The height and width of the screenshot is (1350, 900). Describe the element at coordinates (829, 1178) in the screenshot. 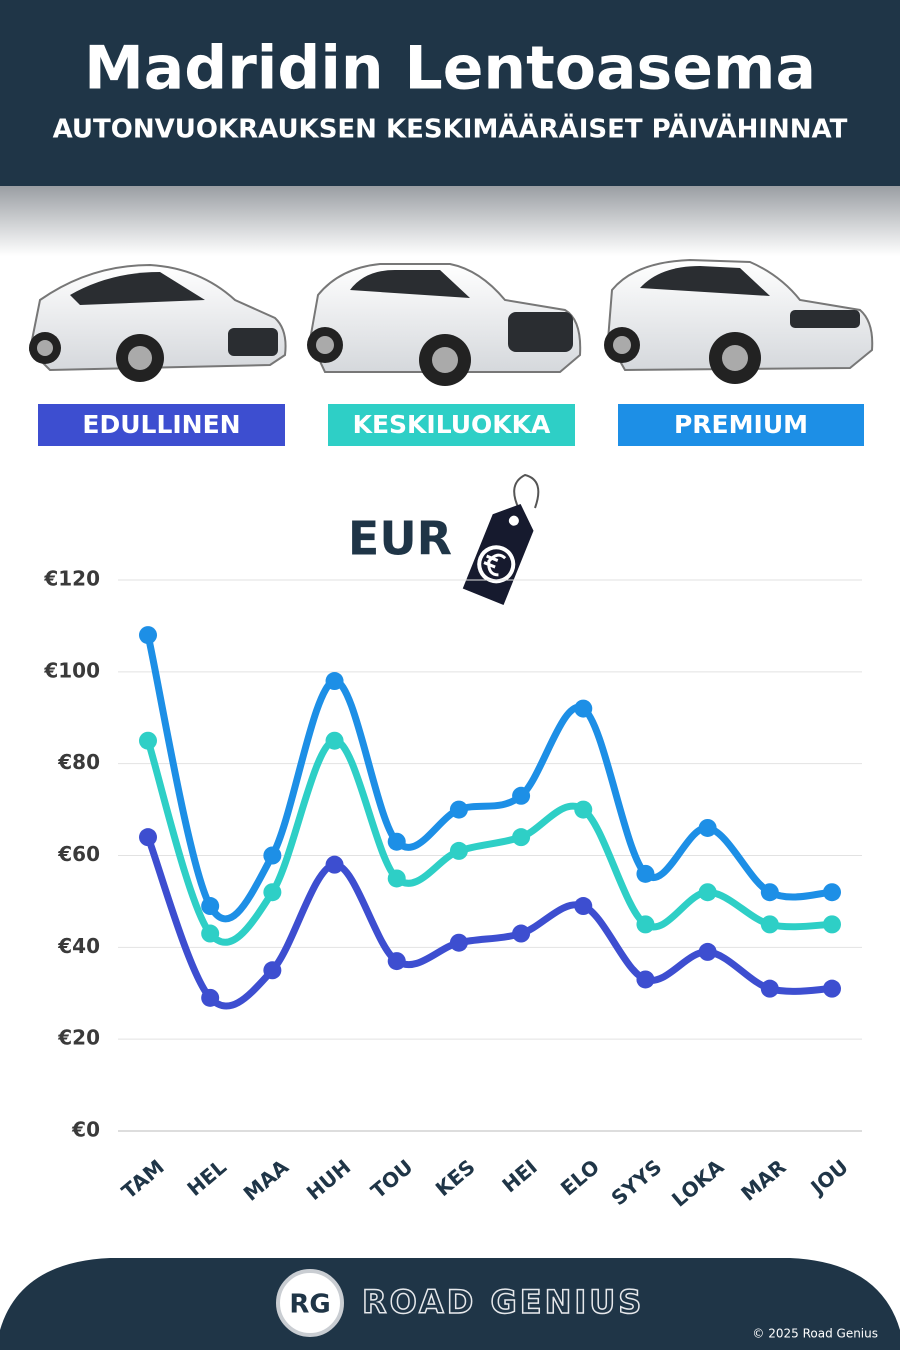

I see `x-tick-label: JOU` at that location.